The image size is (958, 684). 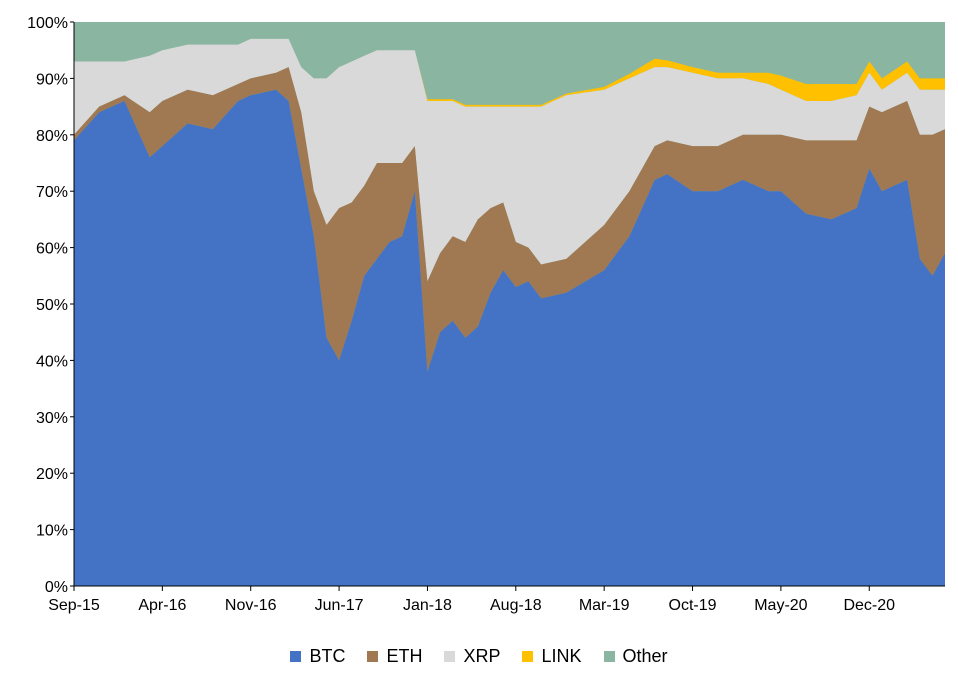 I want to click on x-tick-label: Sep-15, so click(x=74, y=605).